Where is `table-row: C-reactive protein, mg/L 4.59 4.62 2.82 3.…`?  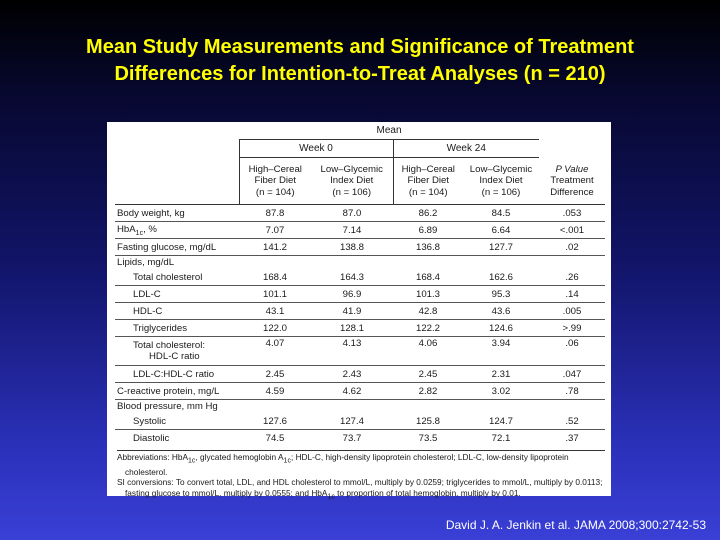 table-row: C-reactive protein, mg/L 4.59 4.62 2.82 3.… is located at coordinates (360, 391).